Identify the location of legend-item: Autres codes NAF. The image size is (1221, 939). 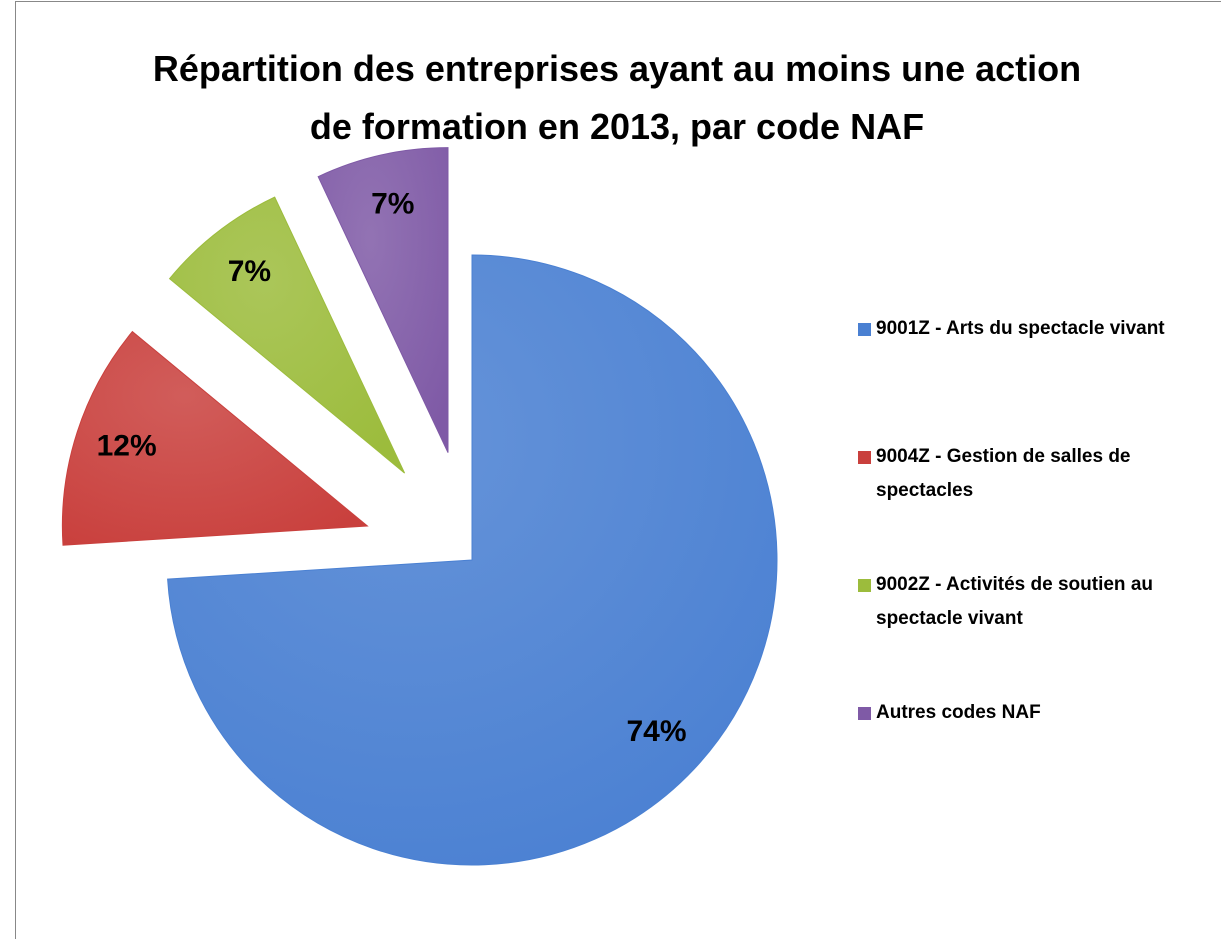
(1033, 713).